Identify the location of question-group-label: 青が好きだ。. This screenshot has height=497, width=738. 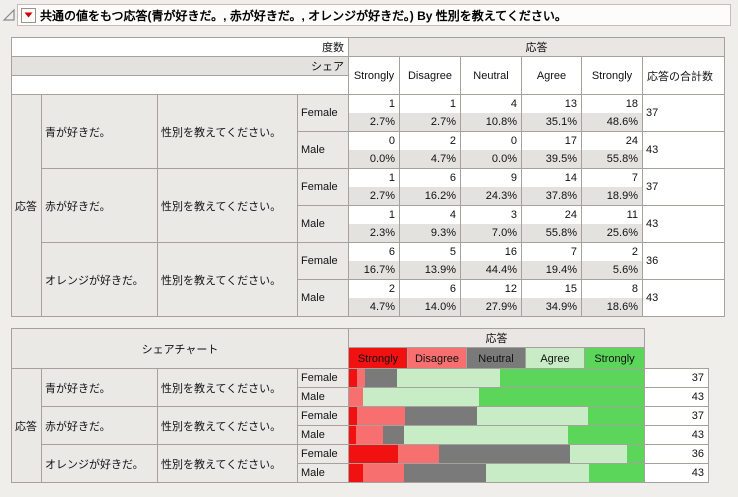
(99, 131).